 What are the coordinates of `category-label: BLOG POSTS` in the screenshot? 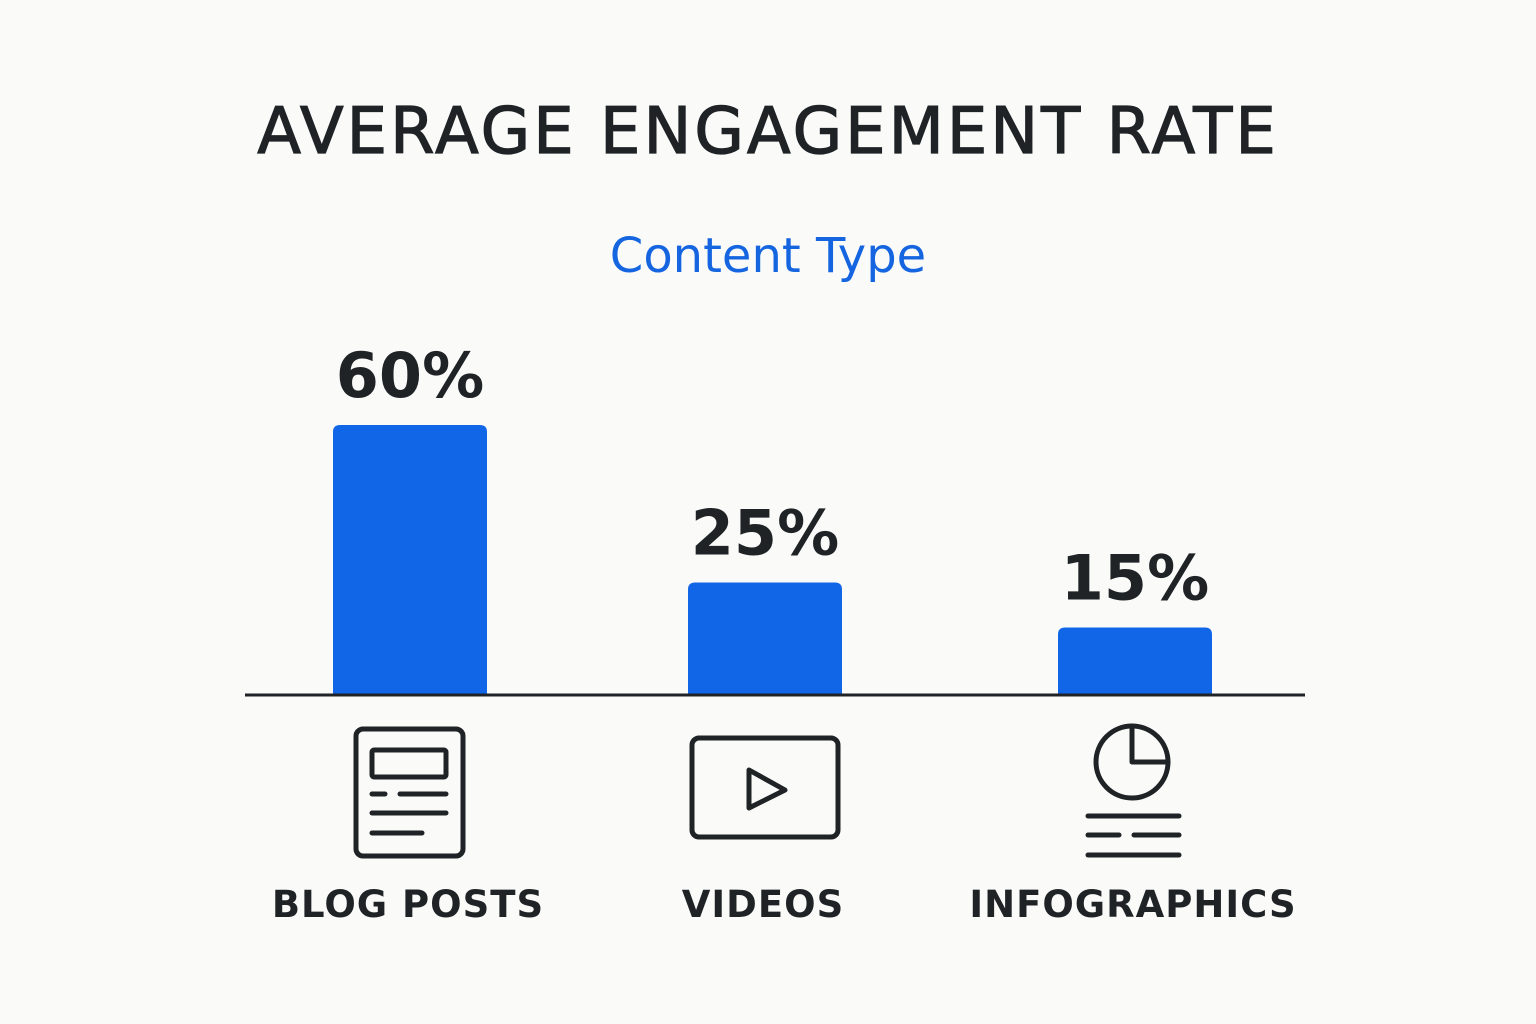 It's located at (408, 904).